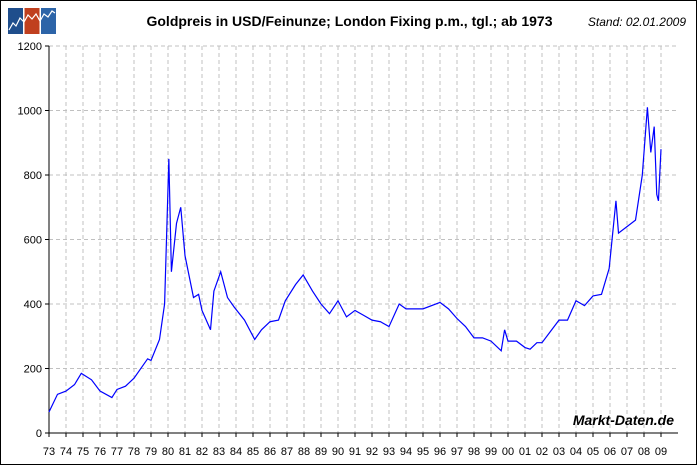 The image size is (697, 465). What do you see at coordinates (321, 452) in the screenshot?
I see `x-tick-label: 89` at bounding box center [321, 452].